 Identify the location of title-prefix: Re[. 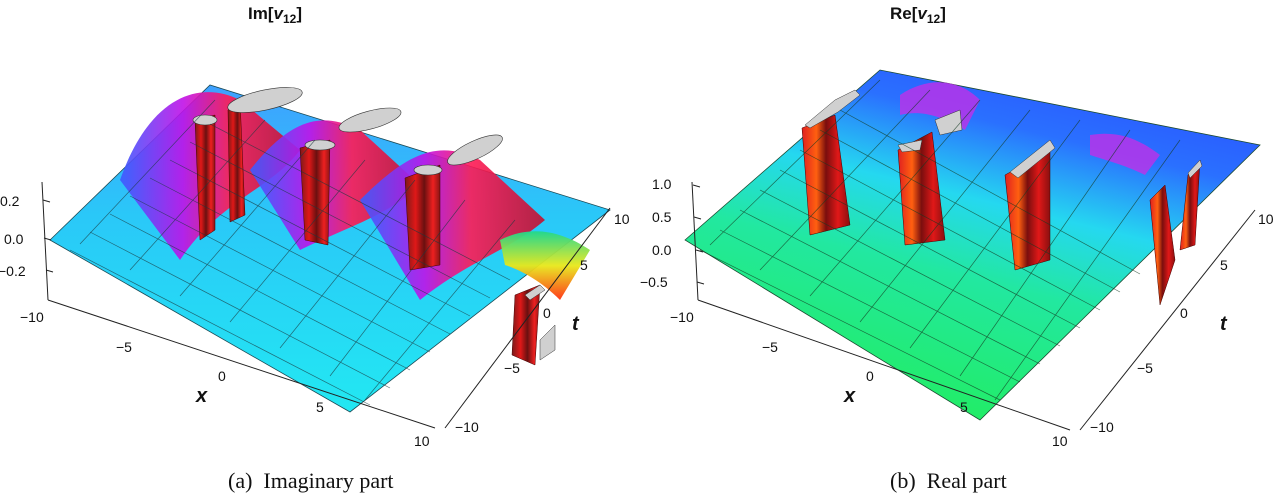
(904, 13).